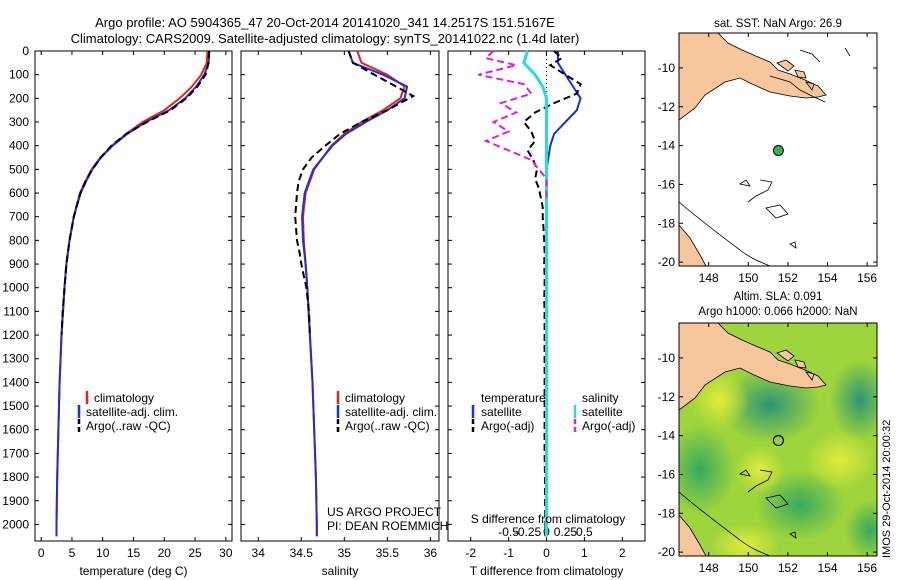 This screenshot has width=900, height=580. What do you see at coordinates (15, 501) in the screenshot?
I see `y-tick-label: 1900` at bounding box center [15, 501].